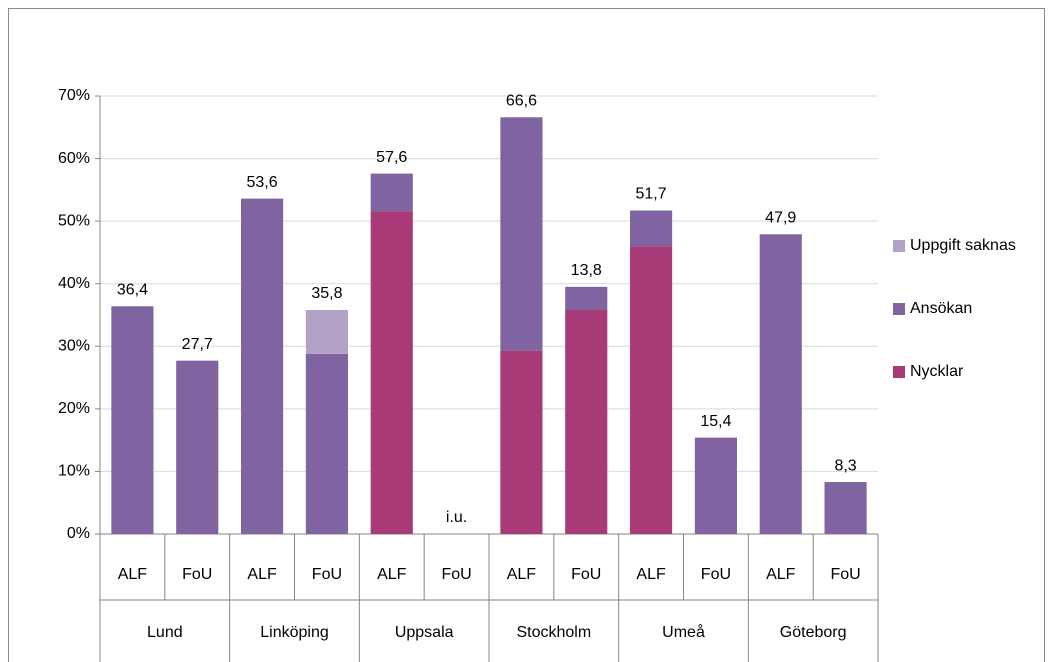  What do you see at coordinates (651, 194) in the screenshot?
I see `bar-label: 51,7` at bounding box center [651, 194].